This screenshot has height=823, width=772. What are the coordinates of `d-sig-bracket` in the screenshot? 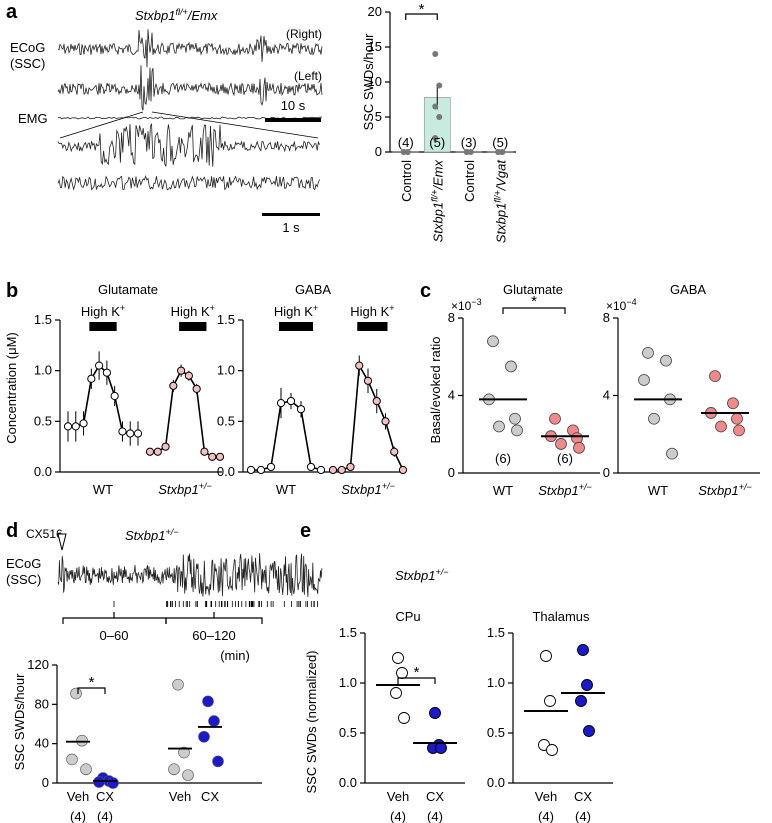 It's located at (91, 690).